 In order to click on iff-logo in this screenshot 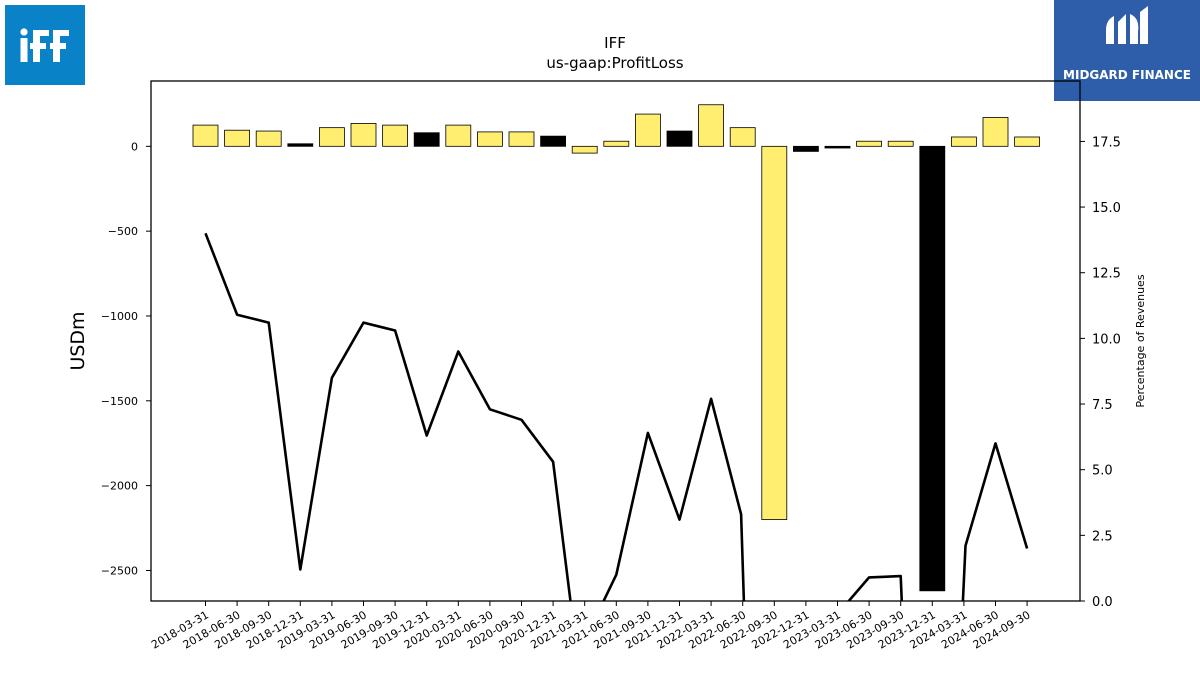, I will do `click(45, 45)`.